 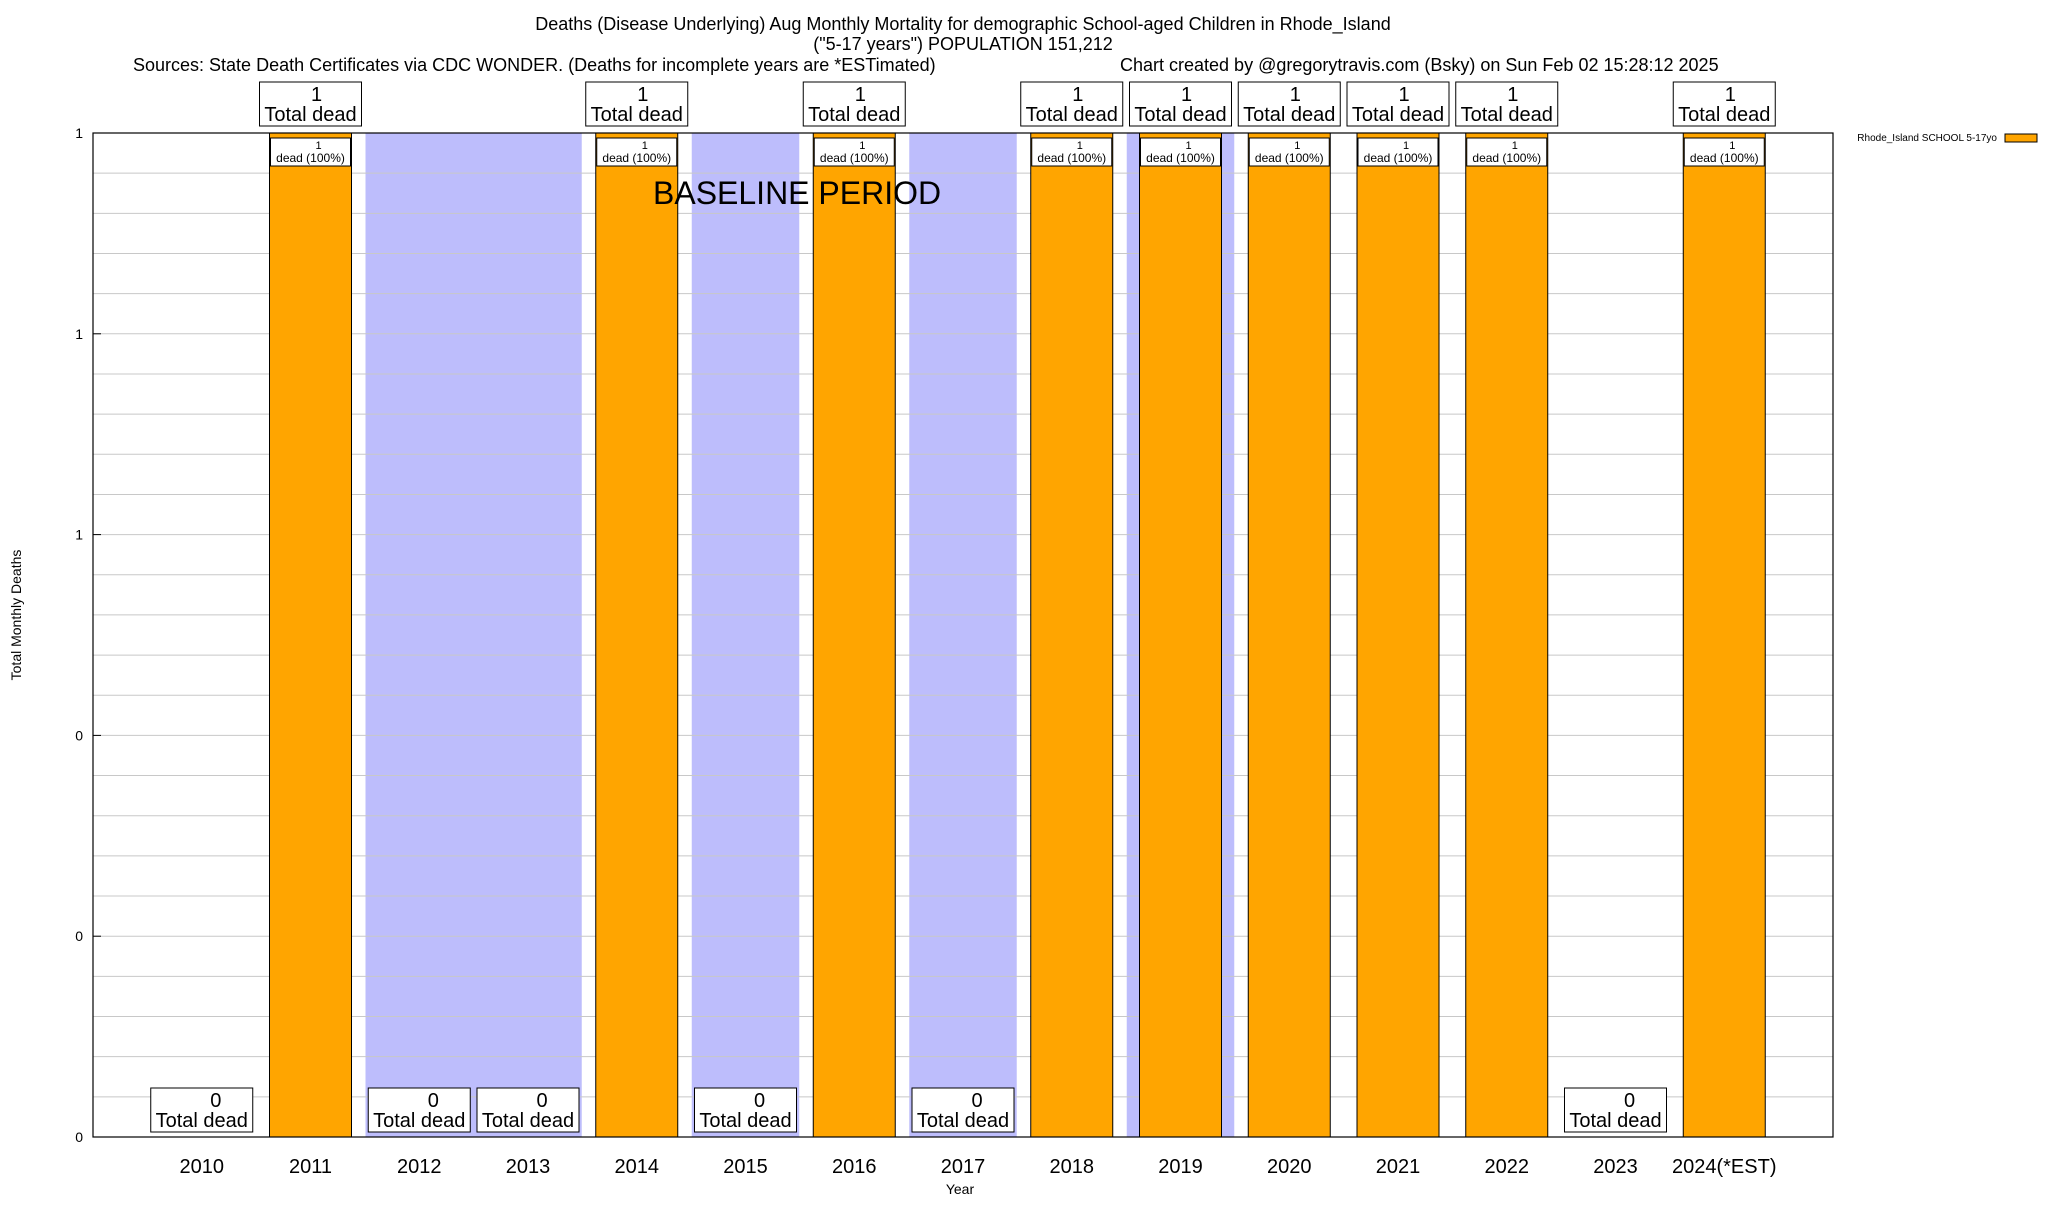 I want to click on bar-2021, so click(x=1398, y=635).